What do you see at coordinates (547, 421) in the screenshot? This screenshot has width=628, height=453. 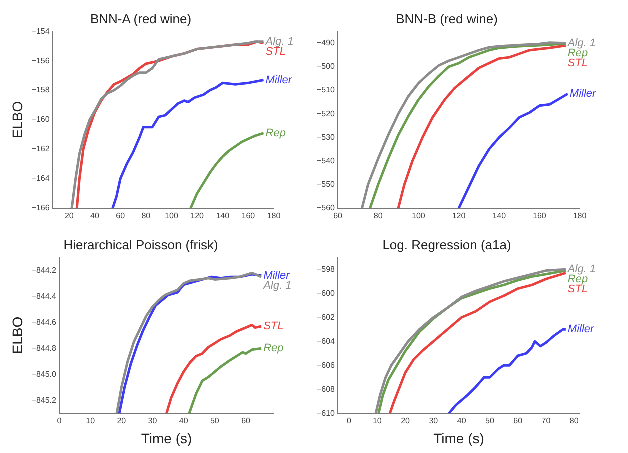 I see `x-tick-label: 70` at bounding box center [547, 421].